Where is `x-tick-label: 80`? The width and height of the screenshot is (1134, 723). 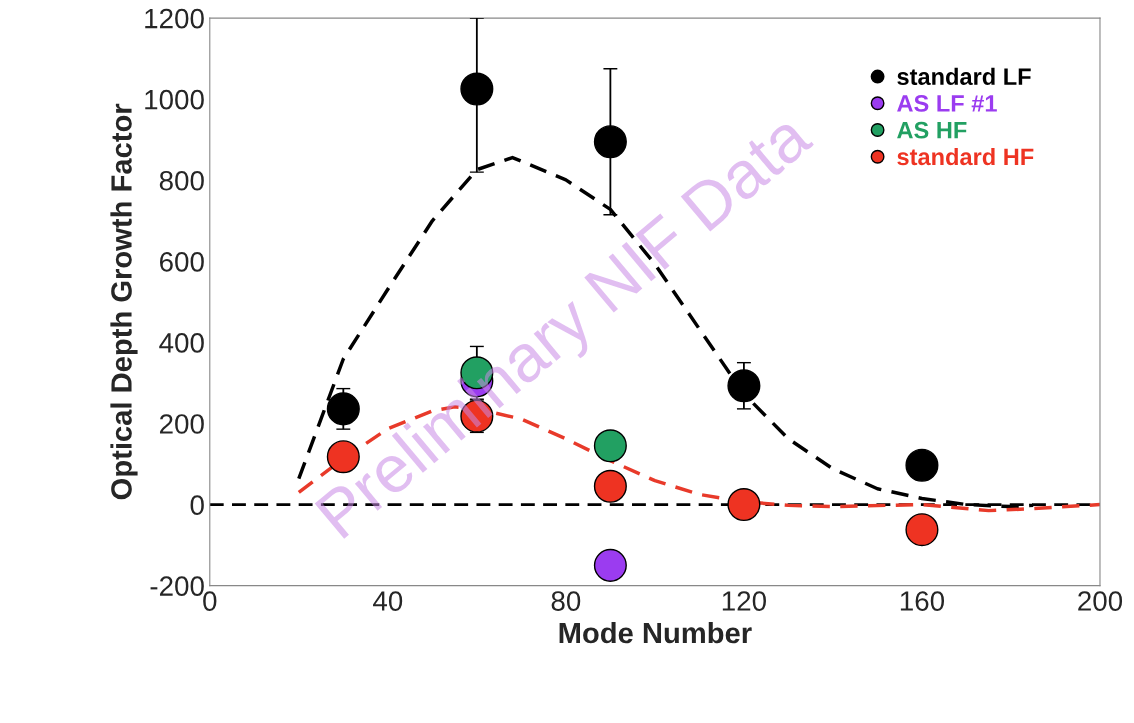 x-tick-label: 80 is located at coordinates (566, 601).